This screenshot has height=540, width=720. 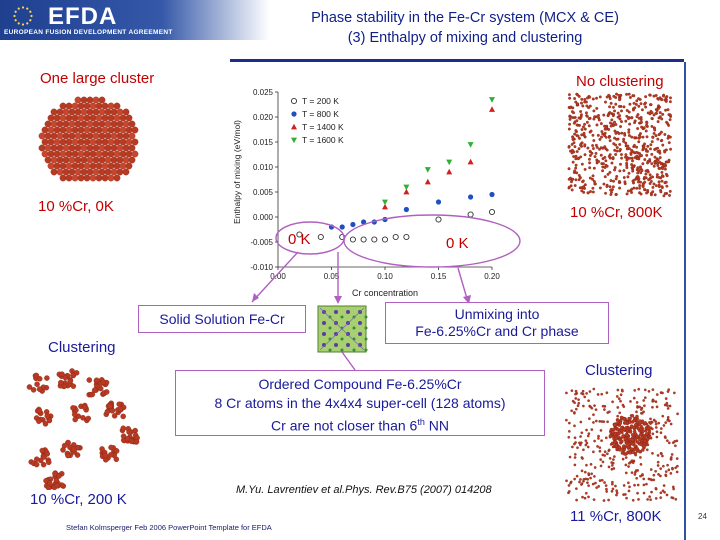 I want to click on label-clustering-left: Clustering, so click(x=82, y=347).